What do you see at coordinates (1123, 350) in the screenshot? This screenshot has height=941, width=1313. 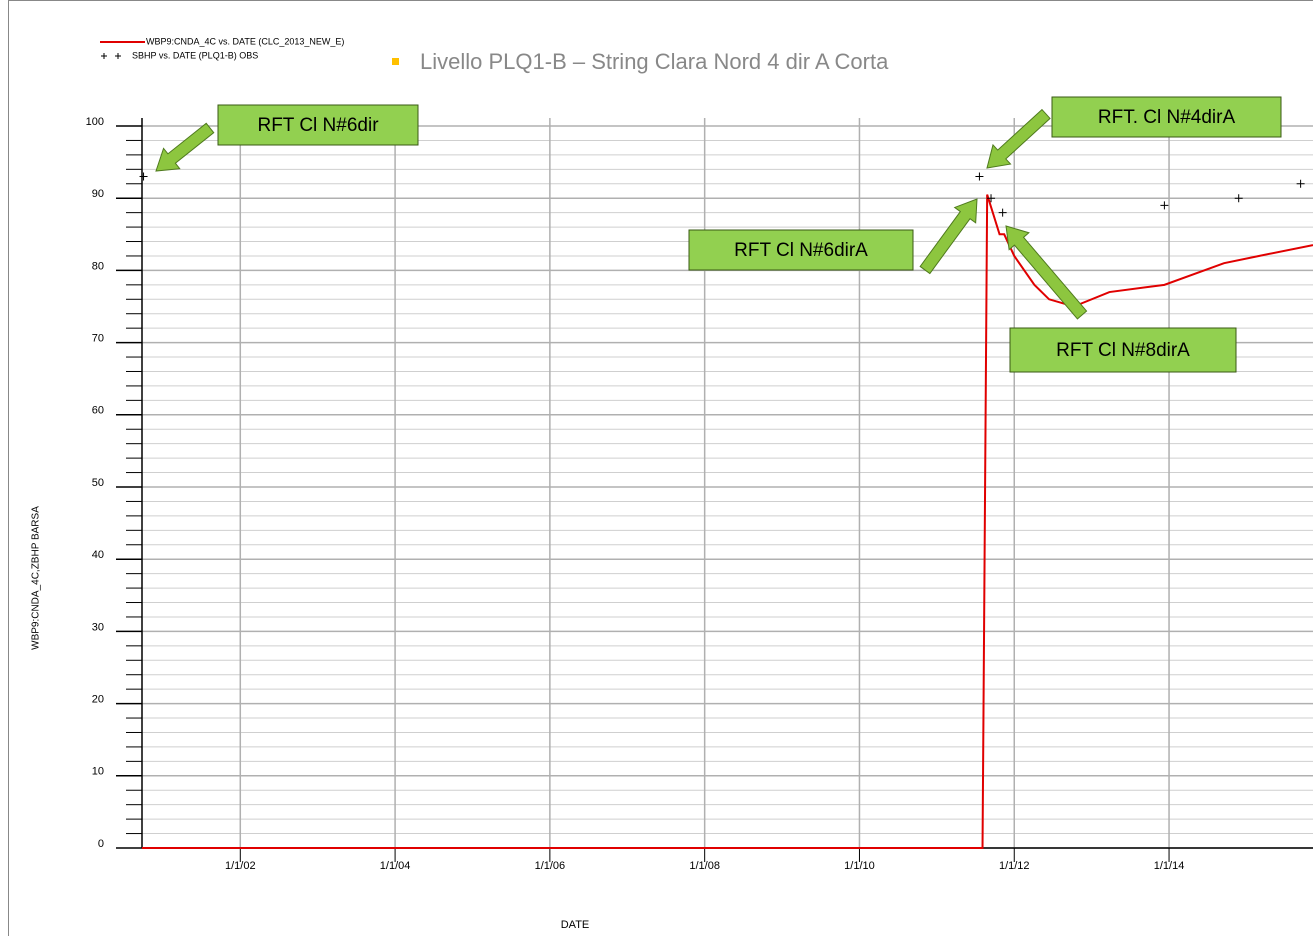 I see `annotation-text: RFT Cl N#8dirA` at bounding box center [1123, 350].